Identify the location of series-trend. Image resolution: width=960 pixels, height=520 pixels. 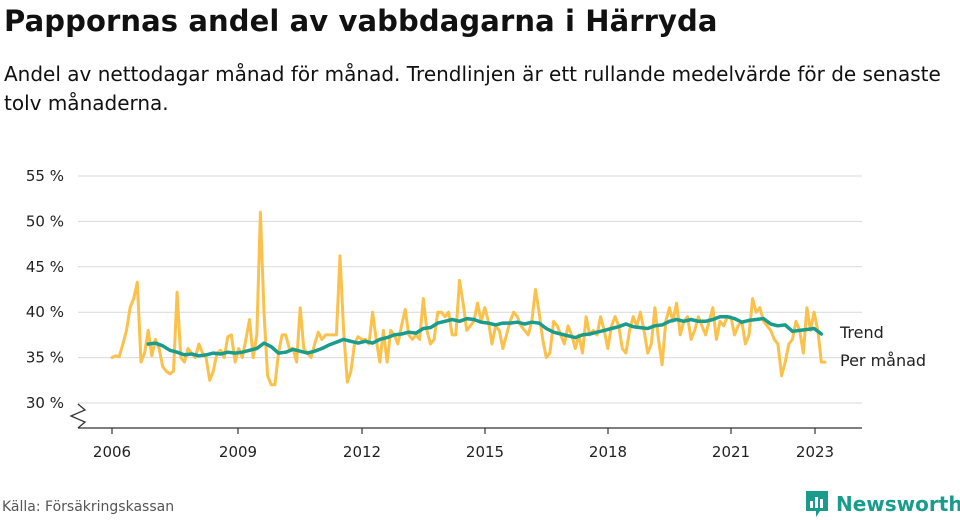
(485, 336).